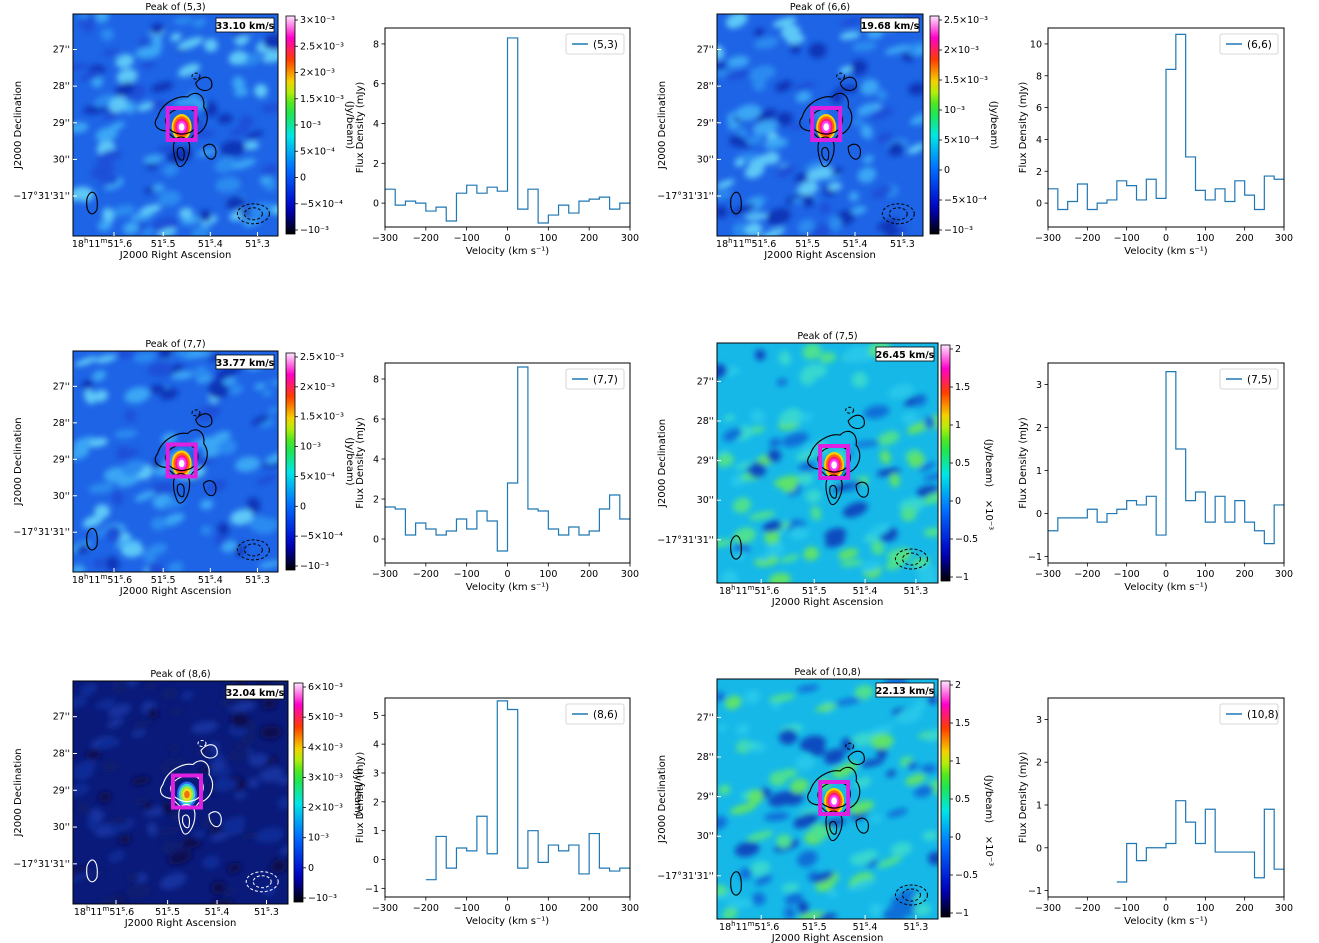  I want to click on x-tick-label: 200, so click(1245, 238).